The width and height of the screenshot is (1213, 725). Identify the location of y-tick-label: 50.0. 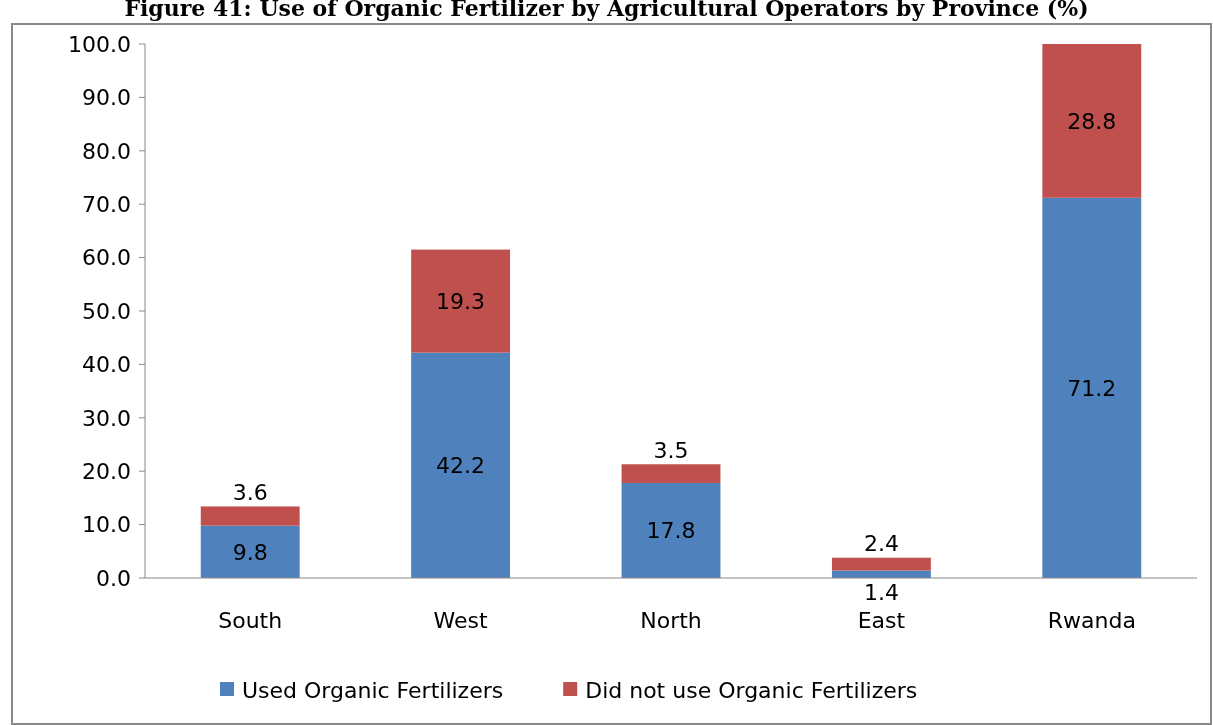
(106, 311).